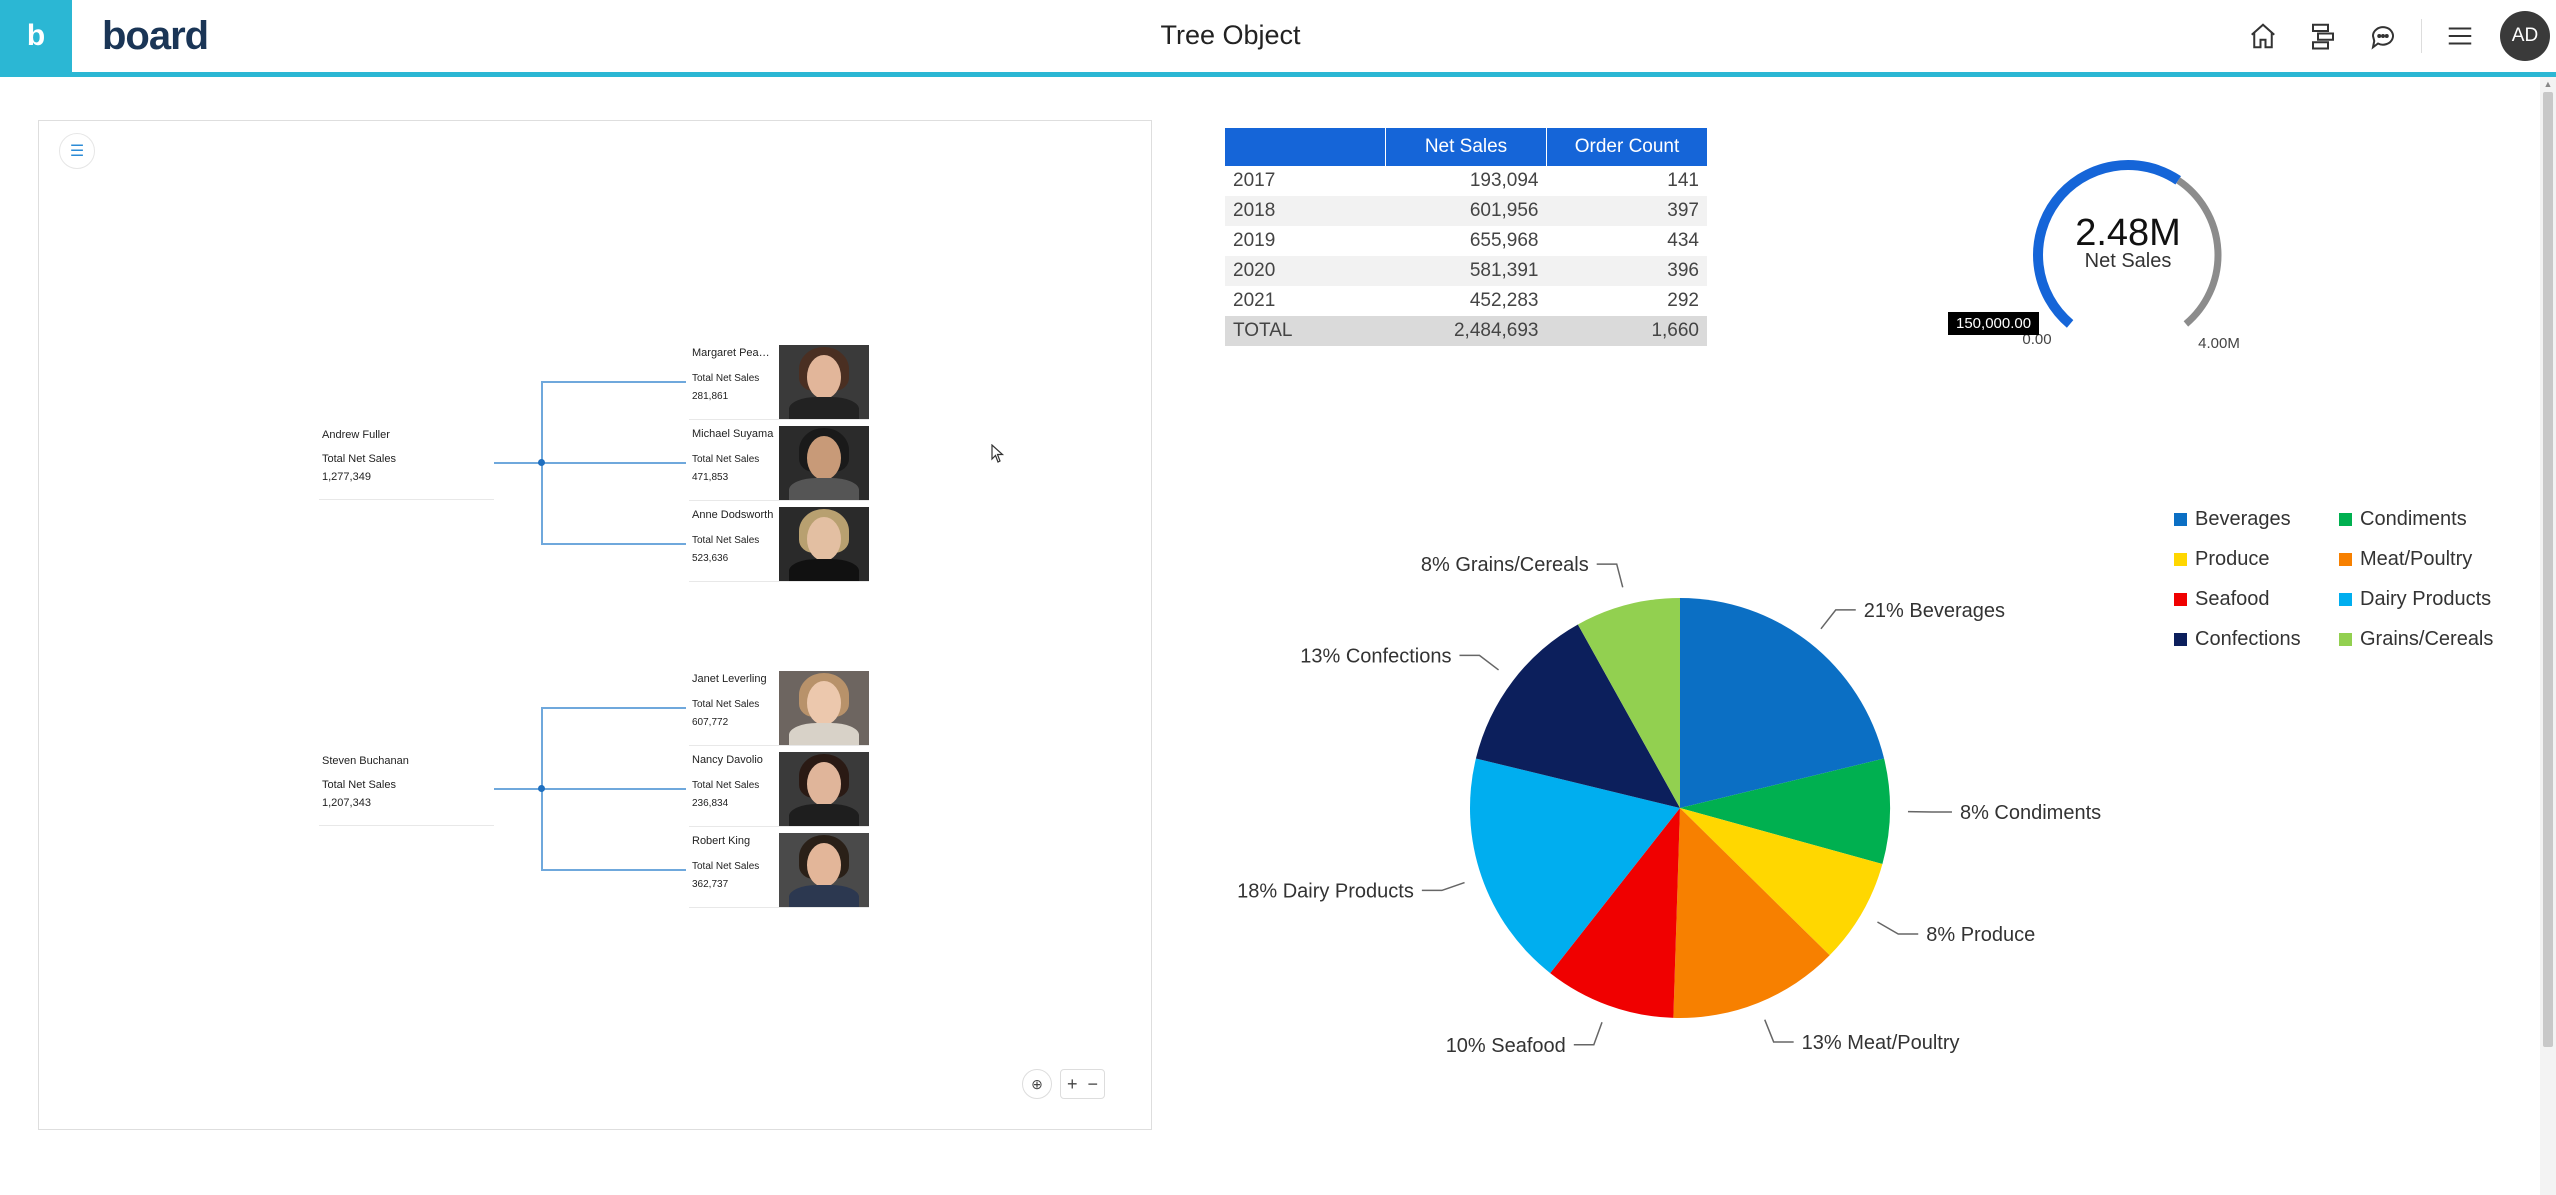 The width and height of the screenshot is (2556, 1195). Describe the element at coordinates (1466, 181) in the screenshot. I see `table-row: 2017 193,094 141` at that location.